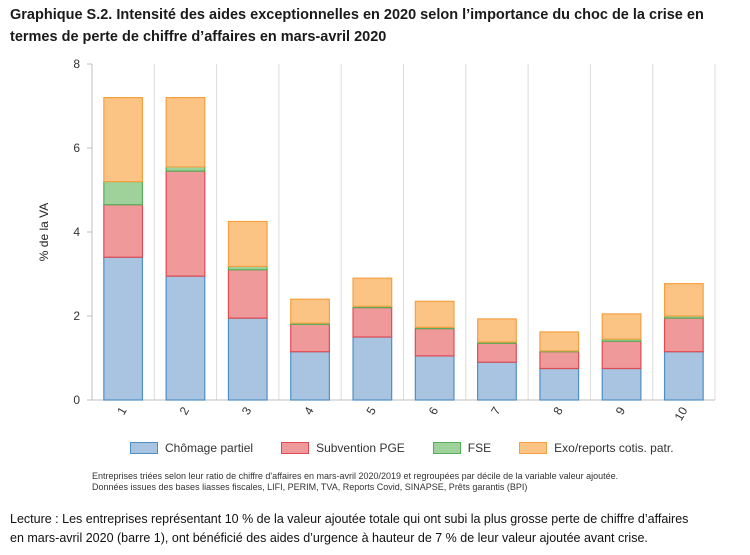 The height and width of the screenshot is (555, 750). Describe the element at coordinates (434, 410) in the screenshot. I see `x-tick-label: 6` at that location.